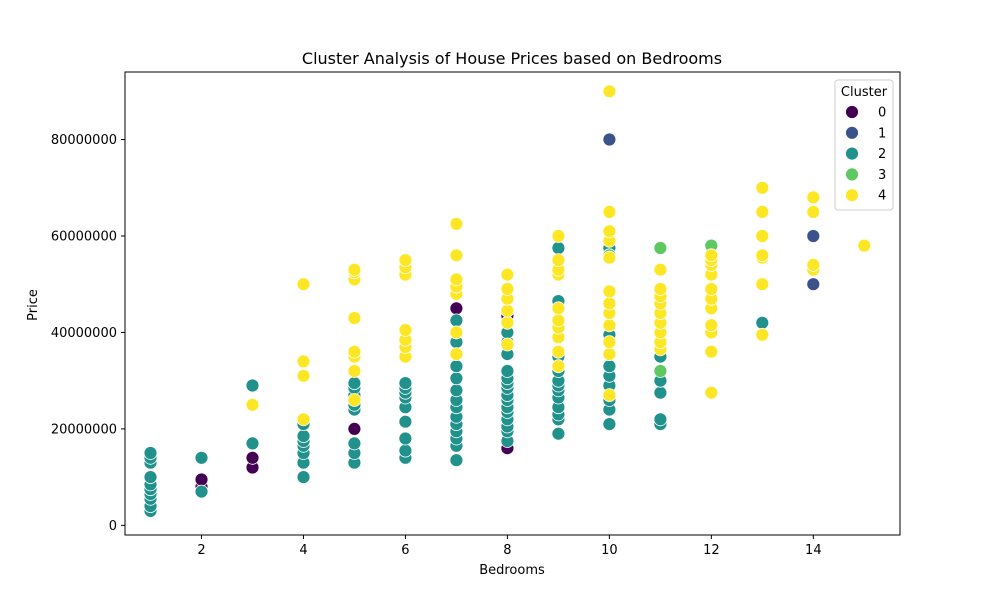 Image resolution: width=1000 pixels, height=600 pixels. Describe the element at coordinates (303, 550) in the screenshot. I see `x-tick-label: 4` at that location.